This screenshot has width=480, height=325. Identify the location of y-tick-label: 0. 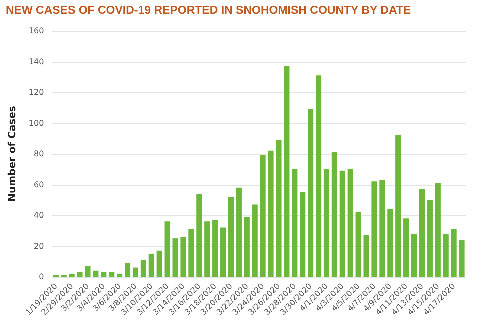
(41, 277).